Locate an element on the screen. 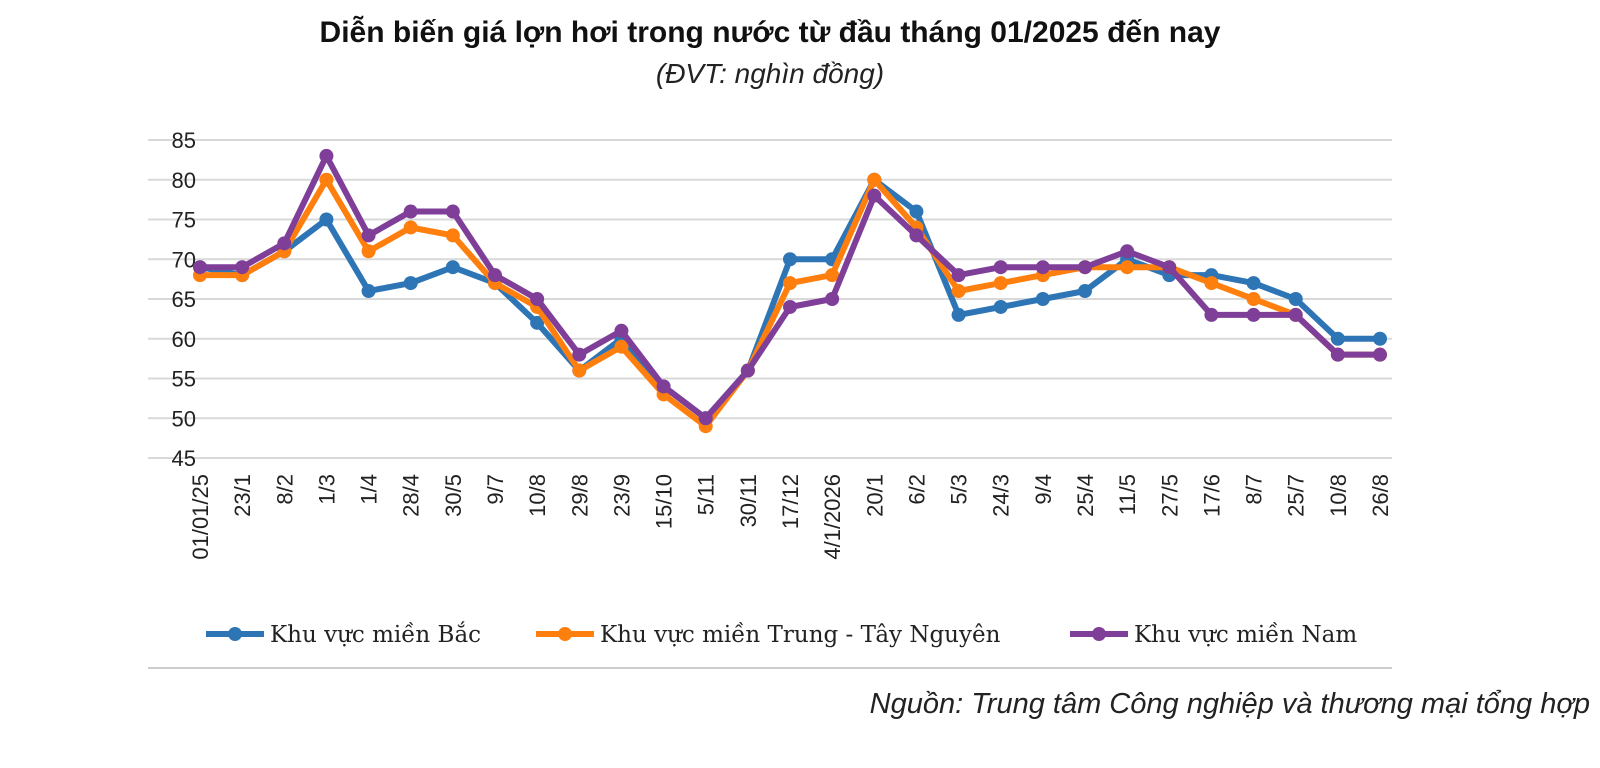  x-tick-label: 25/7 is located at coordinates (1296, 495).